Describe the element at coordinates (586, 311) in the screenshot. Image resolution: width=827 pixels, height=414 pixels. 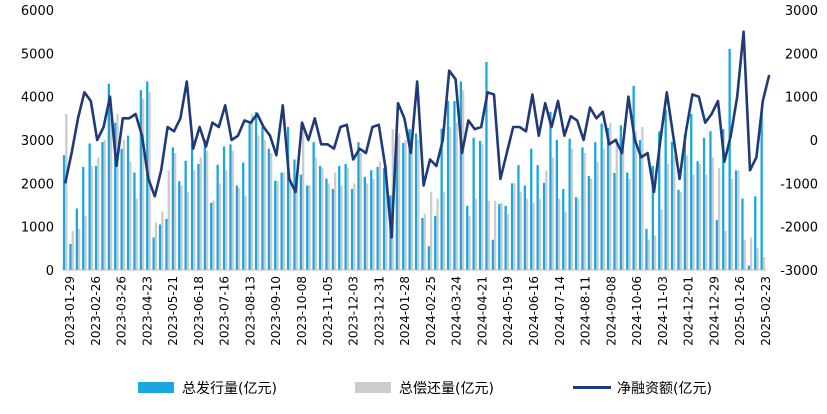
I see `x-tick-label: 2024-08-11` at that location.